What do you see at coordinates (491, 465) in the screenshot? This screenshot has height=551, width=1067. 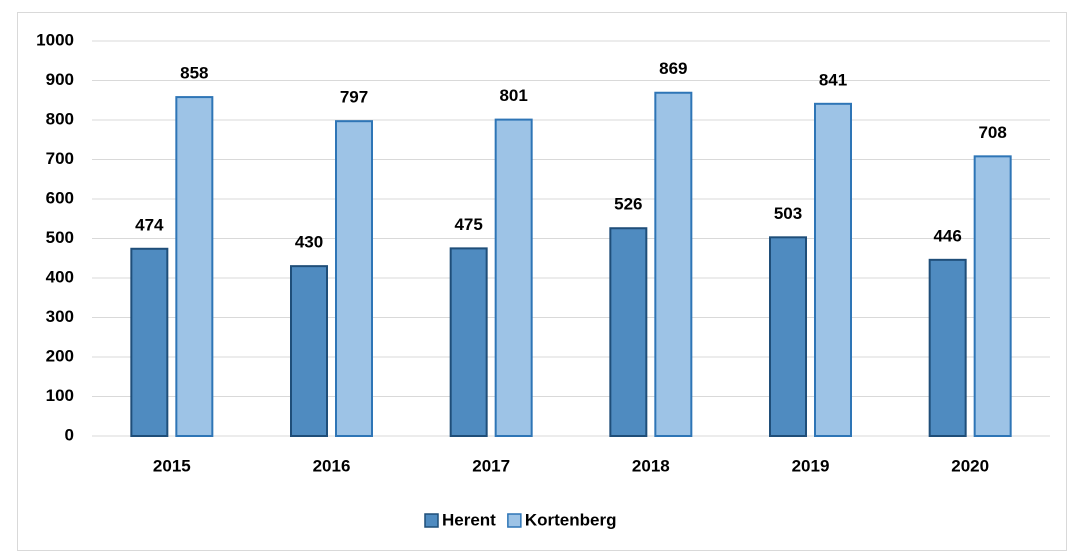 I see `x-tick-label: 2017` at bounding box center [491, 465].